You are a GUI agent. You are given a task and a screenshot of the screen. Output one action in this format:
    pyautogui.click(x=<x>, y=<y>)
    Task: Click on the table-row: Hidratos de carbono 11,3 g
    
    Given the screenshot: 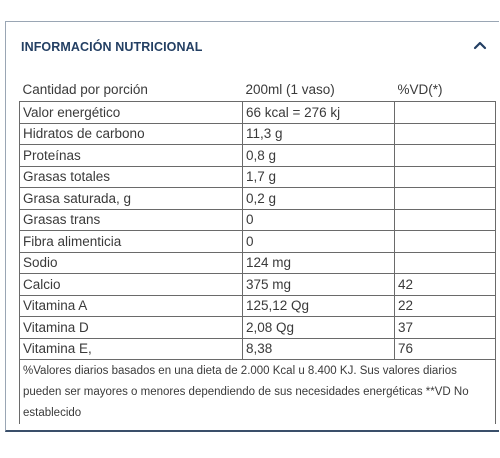 What is the action you would take?
    pyautogui.click(x=257, y=133)
    